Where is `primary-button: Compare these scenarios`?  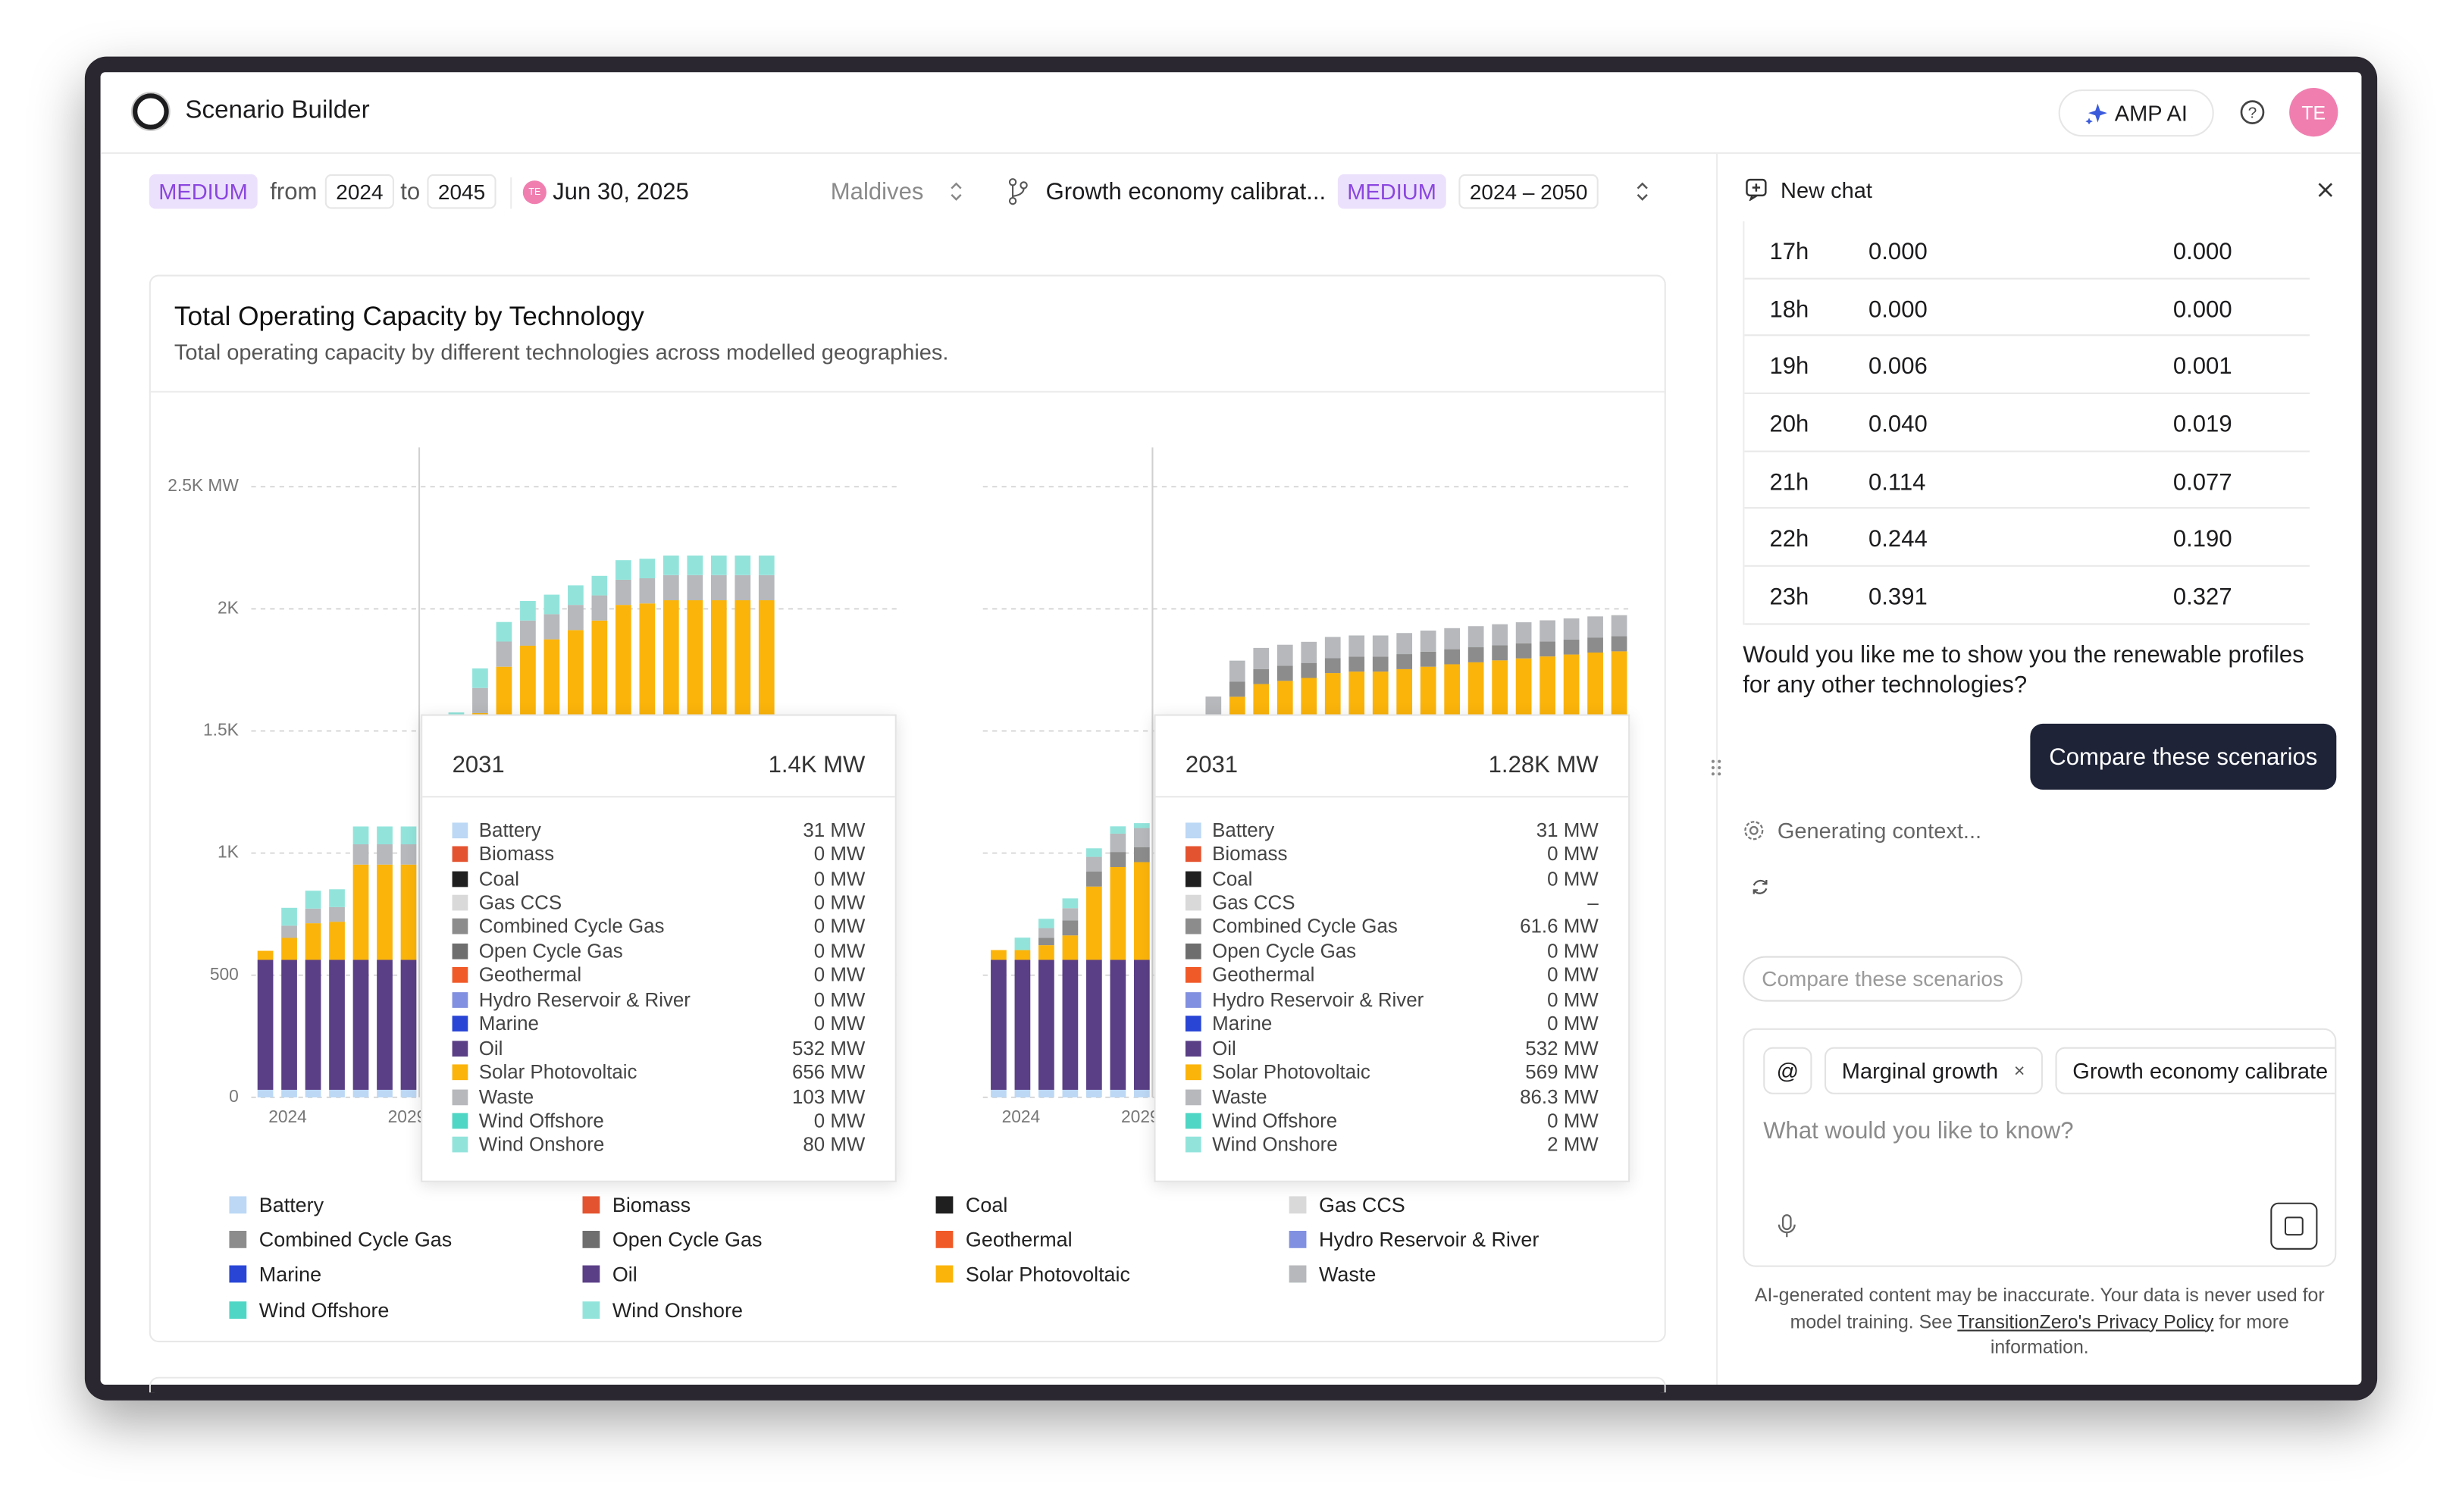
primary-button: Compare these scenarios is located at coordinates (2183, 756).